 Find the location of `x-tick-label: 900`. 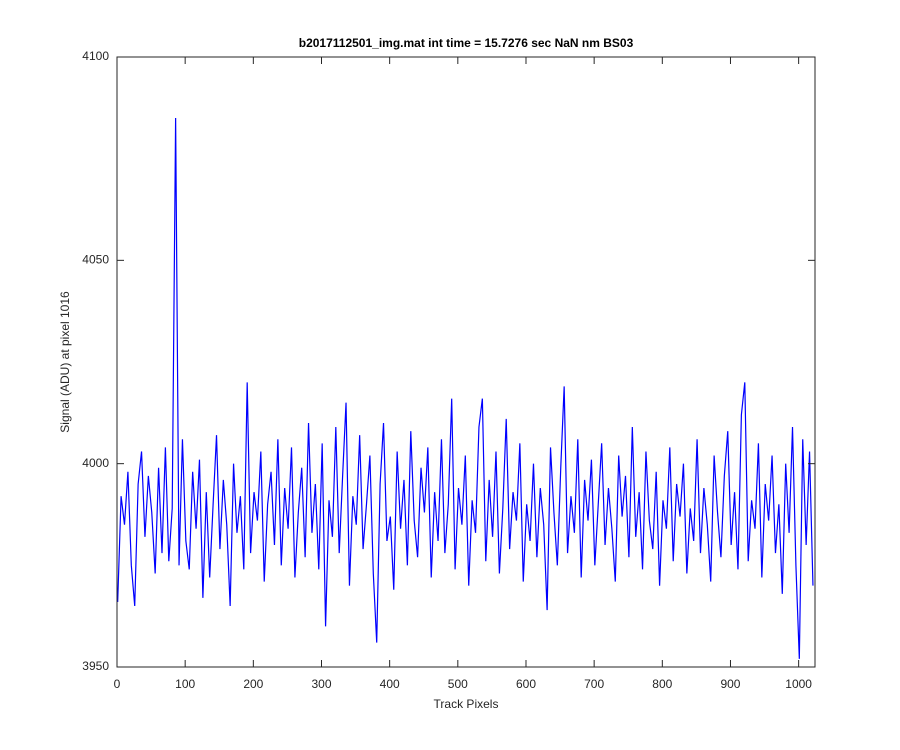

x-tick-label: 900 is located at coordinates (730, 684).